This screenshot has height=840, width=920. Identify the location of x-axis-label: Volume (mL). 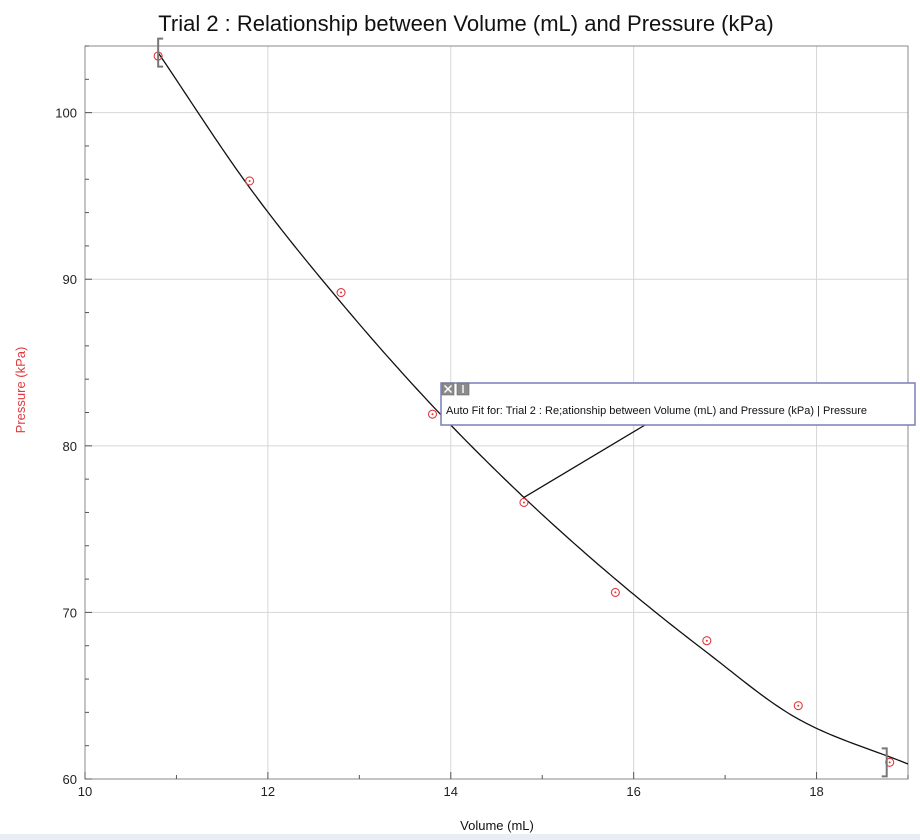
(497, 825).